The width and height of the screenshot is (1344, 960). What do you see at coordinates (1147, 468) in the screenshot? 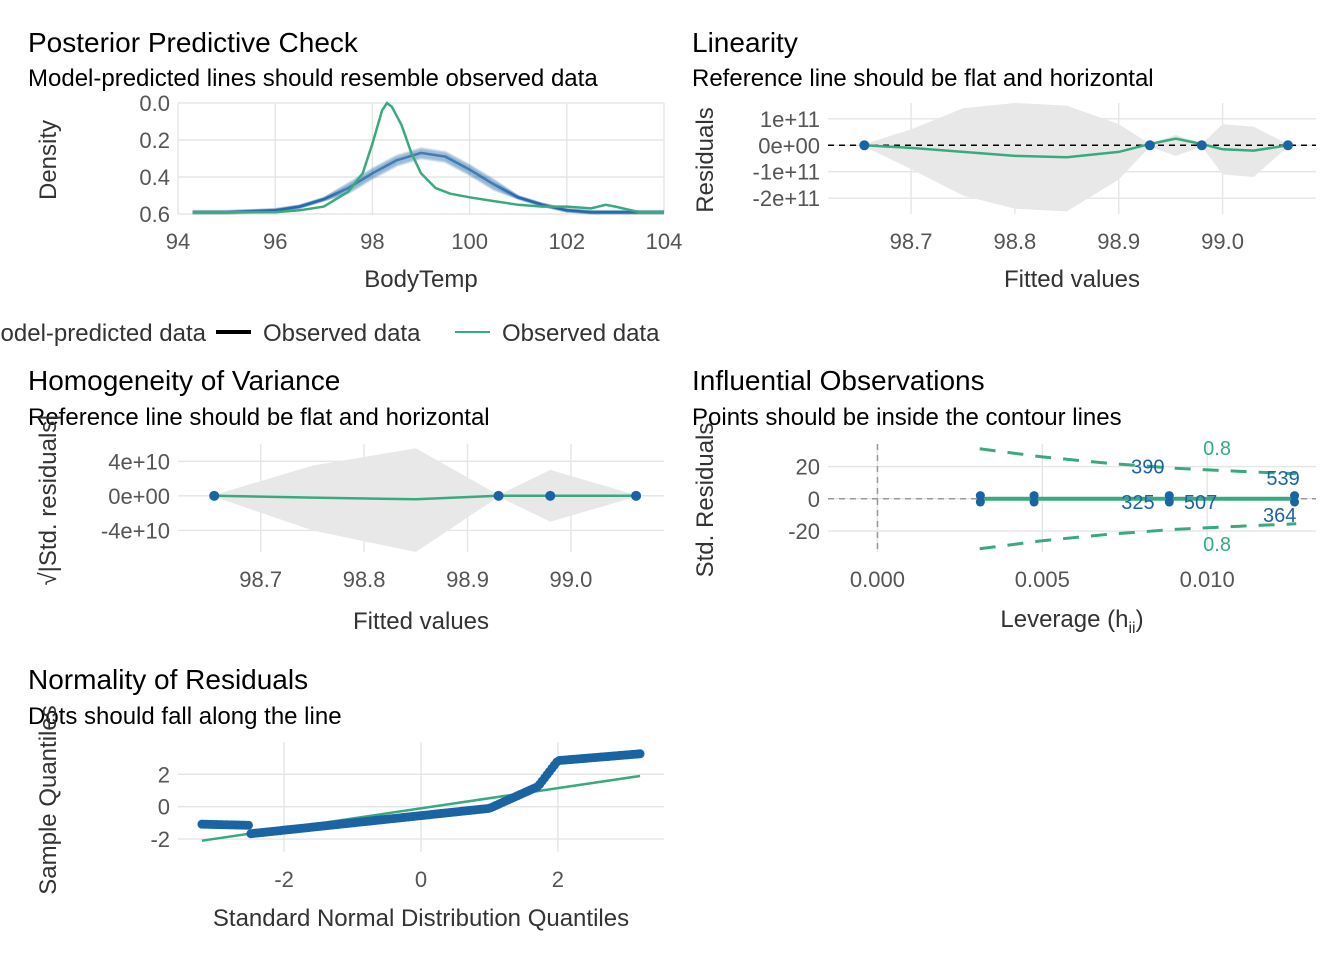
I see `inf-point-label-390: 390` at bounding box center [1147, 468].